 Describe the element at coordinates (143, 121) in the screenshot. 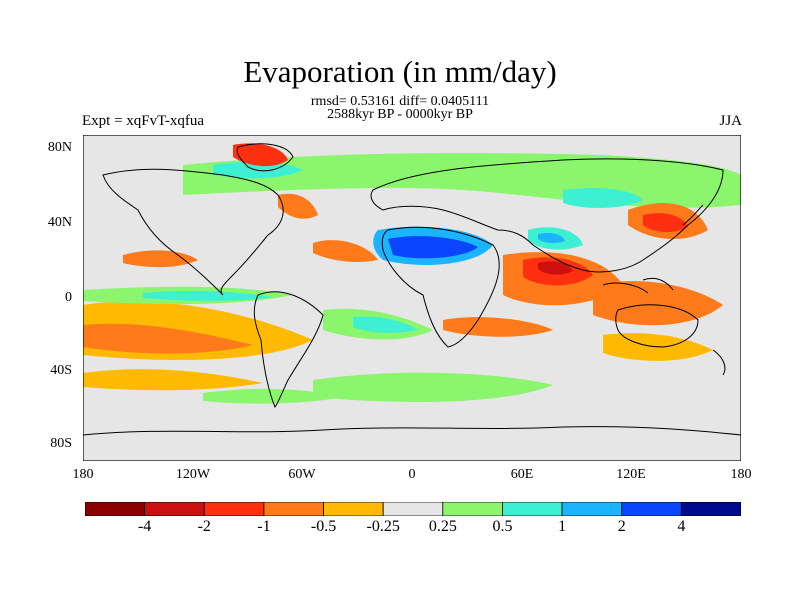

I see `experiment-label: Expt = xqFvT-xqfua` at that location.